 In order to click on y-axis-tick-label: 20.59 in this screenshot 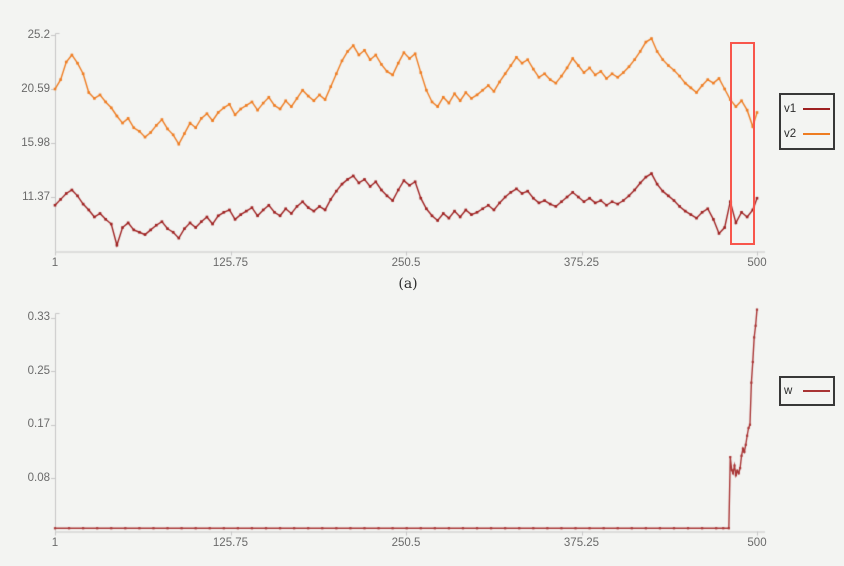, I will do `click(35, 88)`.